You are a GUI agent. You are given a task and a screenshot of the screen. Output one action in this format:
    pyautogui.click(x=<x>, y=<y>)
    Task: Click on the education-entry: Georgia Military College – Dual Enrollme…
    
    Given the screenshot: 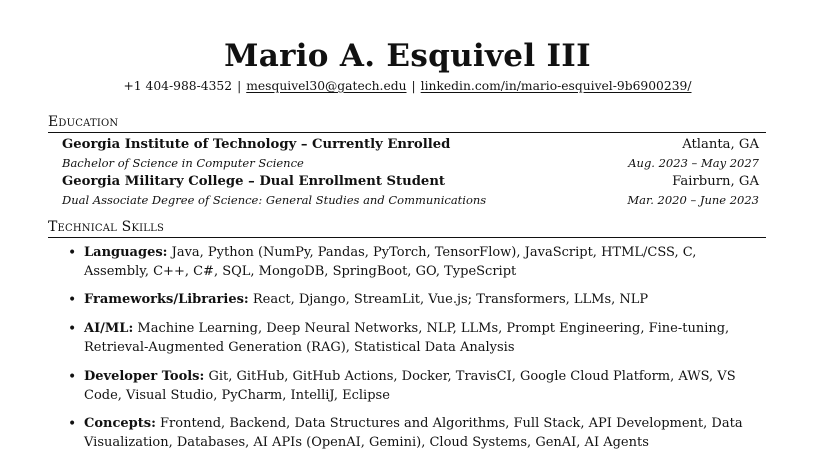 What is the action you would take?
    pyautogui.click(x=410, y=181)
    